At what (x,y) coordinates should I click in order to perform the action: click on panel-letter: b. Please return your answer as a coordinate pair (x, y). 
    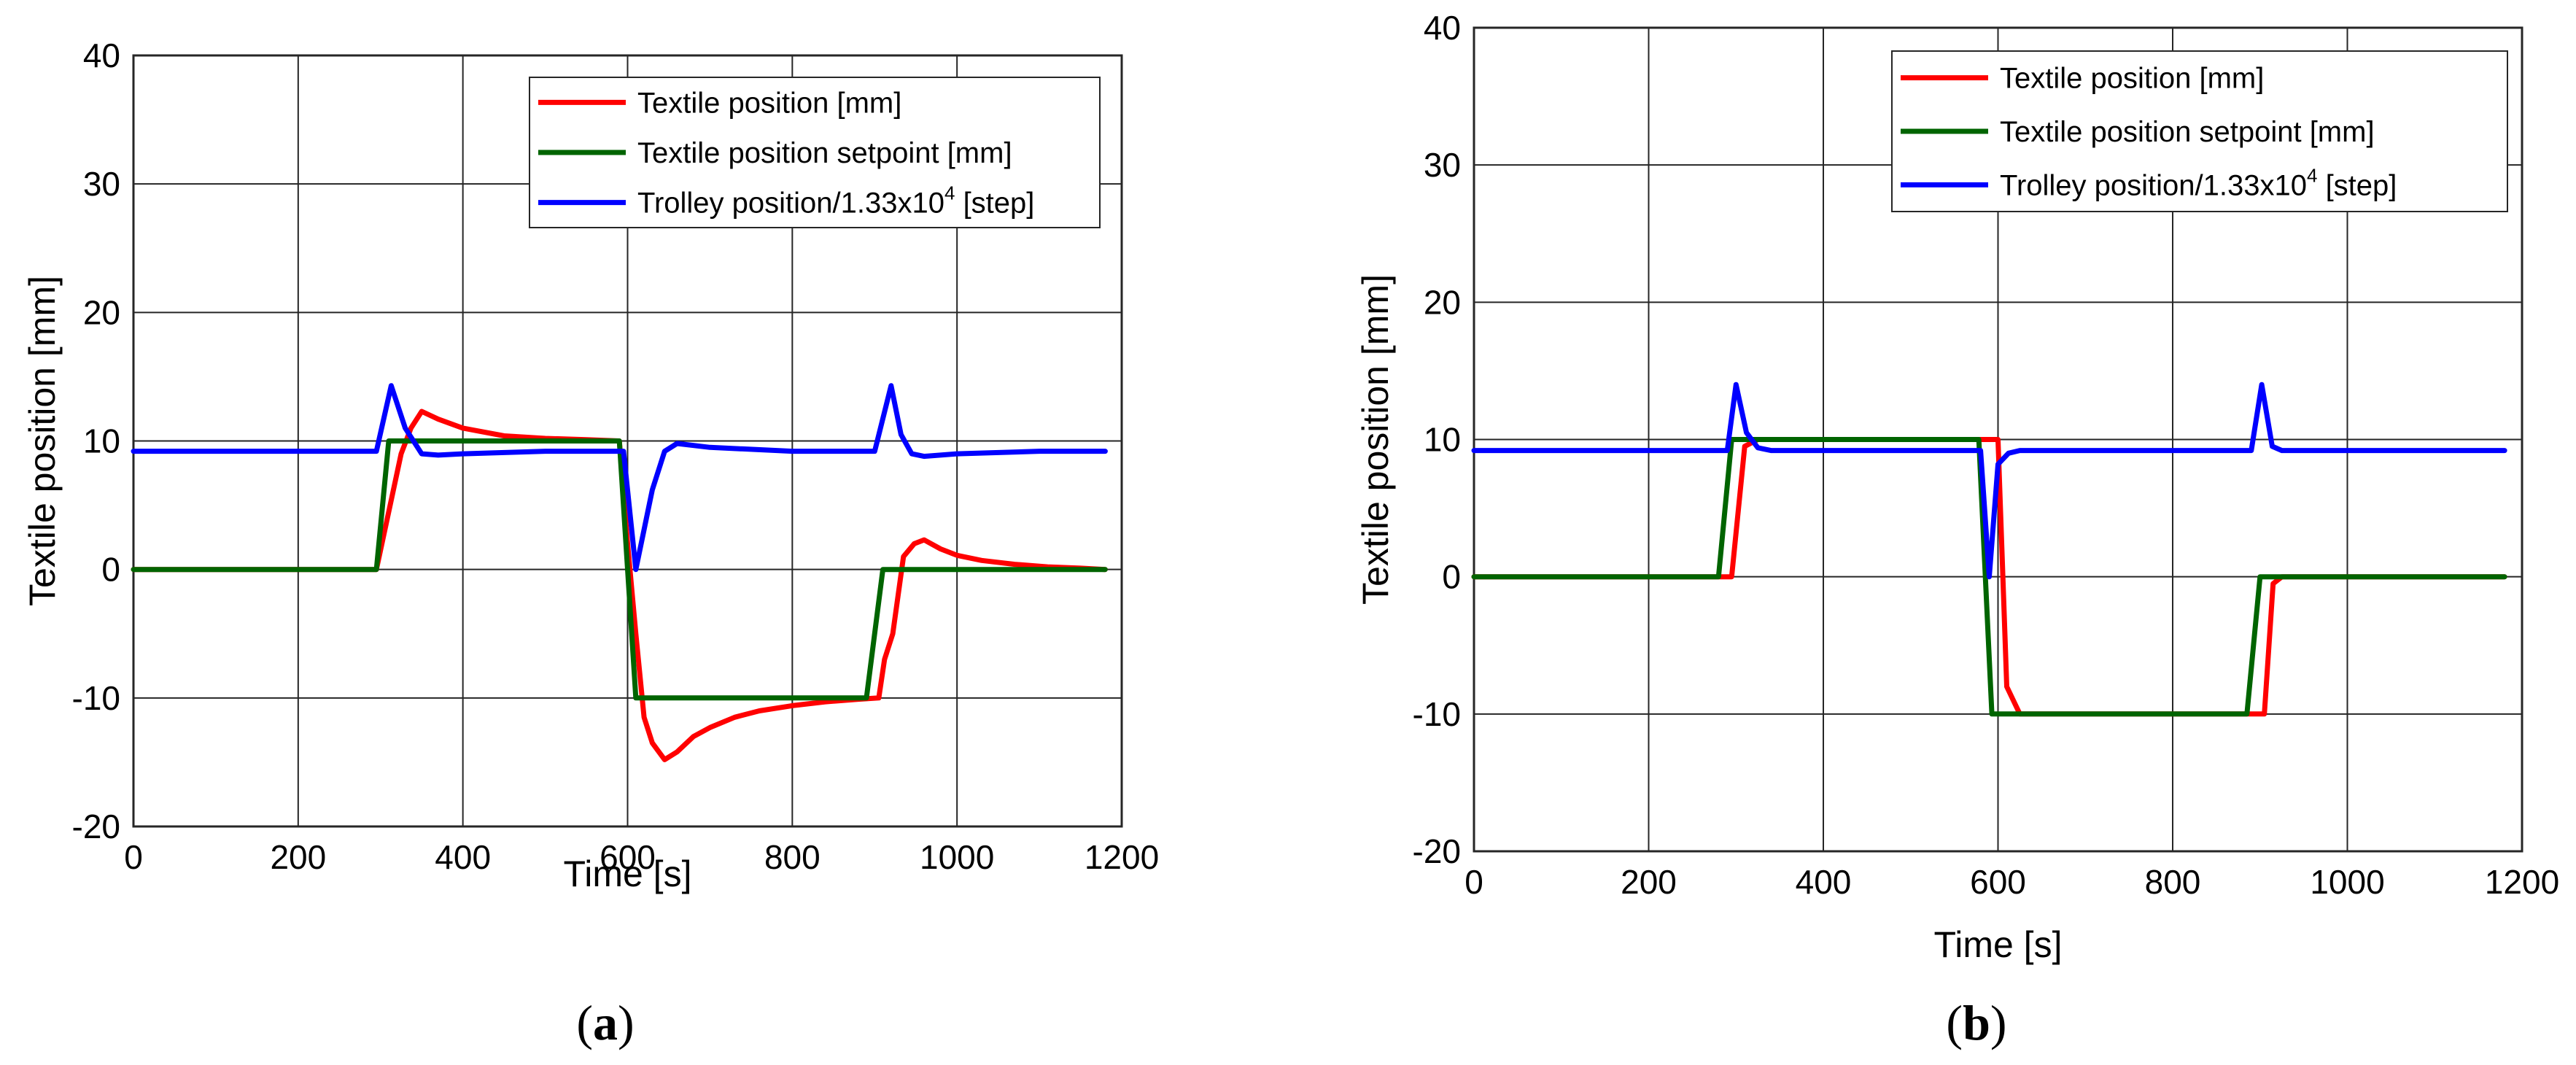
    Looking at the image, I should click on (1977, 1023).